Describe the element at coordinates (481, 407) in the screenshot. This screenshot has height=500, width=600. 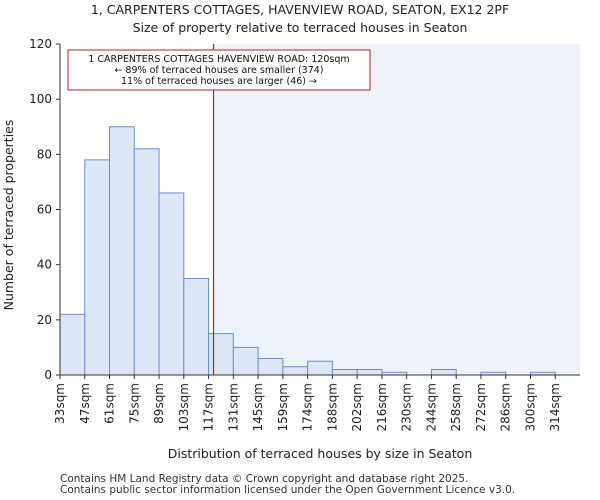
I see `x-tick-label: 272sqm` at that location.